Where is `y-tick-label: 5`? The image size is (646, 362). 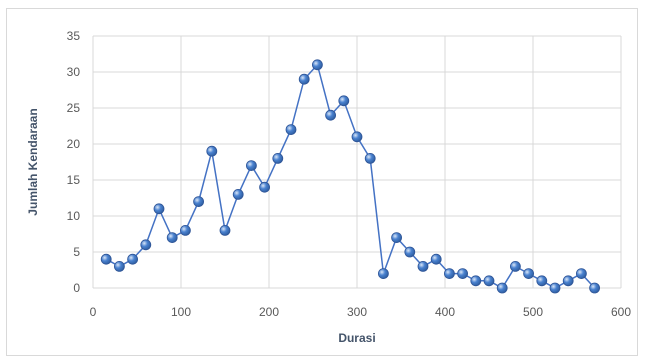
y-tick-label: 5 is located at coordinates (76, 252).